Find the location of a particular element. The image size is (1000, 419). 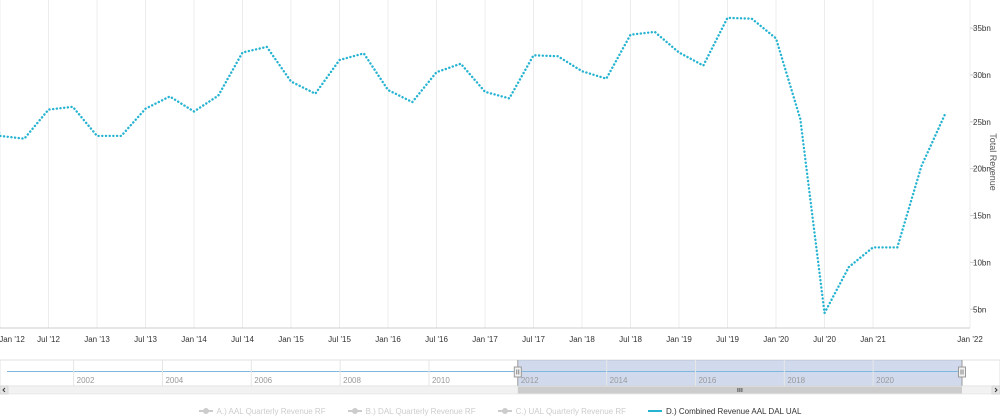

x-tick-label: Jan '12 is located at coordinates (12, 339).